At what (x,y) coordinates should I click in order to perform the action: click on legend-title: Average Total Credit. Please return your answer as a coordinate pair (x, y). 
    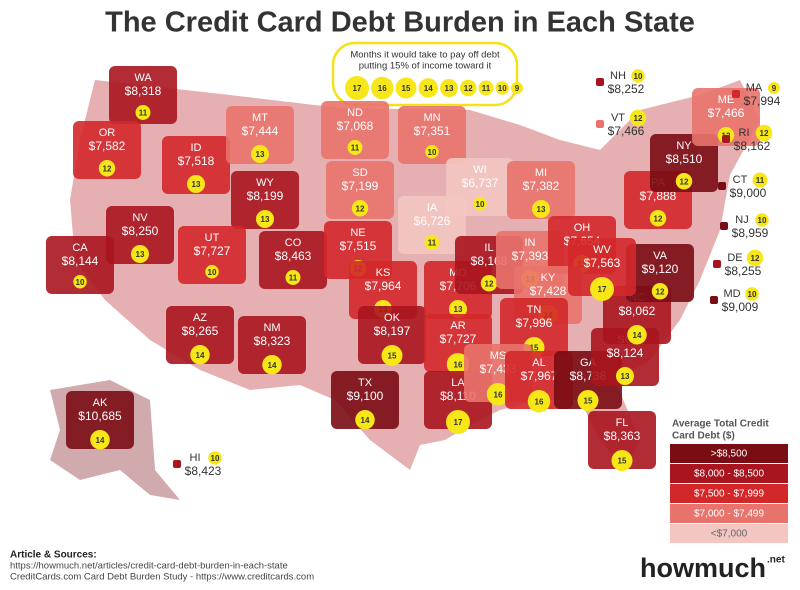
    Looking at the image, I should click on (720, 424).